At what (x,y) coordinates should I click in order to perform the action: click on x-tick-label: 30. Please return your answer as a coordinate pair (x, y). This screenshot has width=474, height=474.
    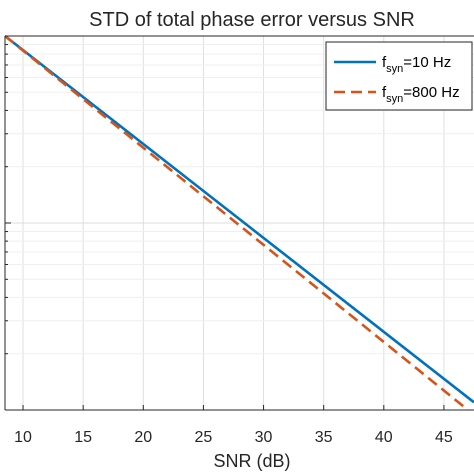
    Looking at the image, I should click on (264, 437).